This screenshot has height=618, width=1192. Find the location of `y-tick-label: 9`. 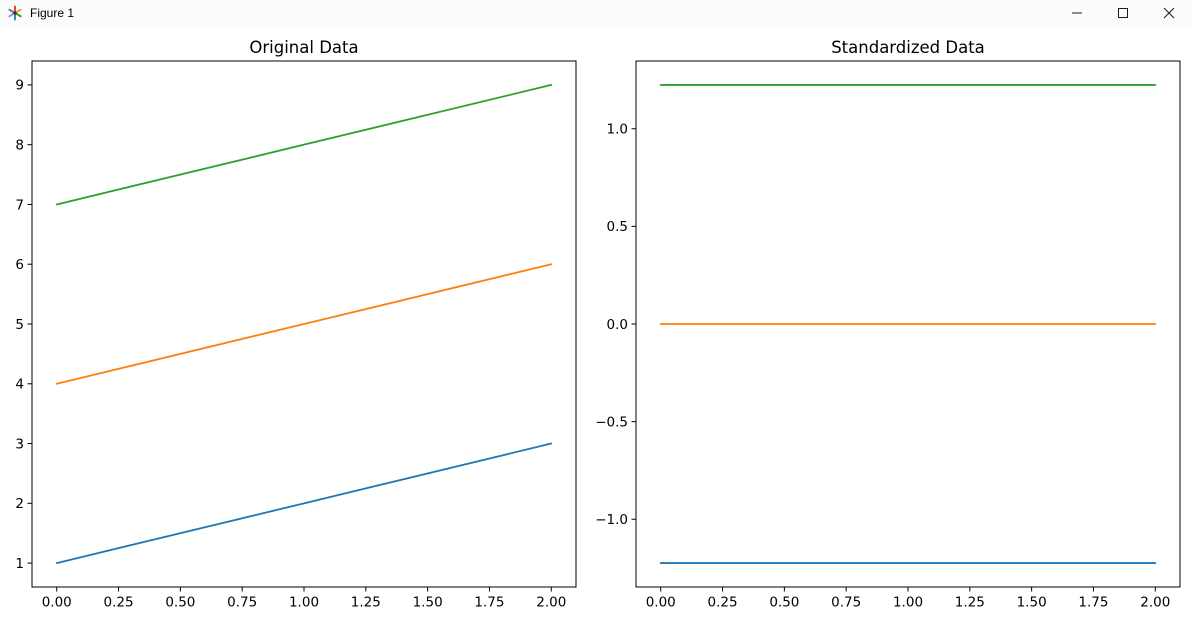

y-tick-label: 9 is located at coordinates (19, 86).